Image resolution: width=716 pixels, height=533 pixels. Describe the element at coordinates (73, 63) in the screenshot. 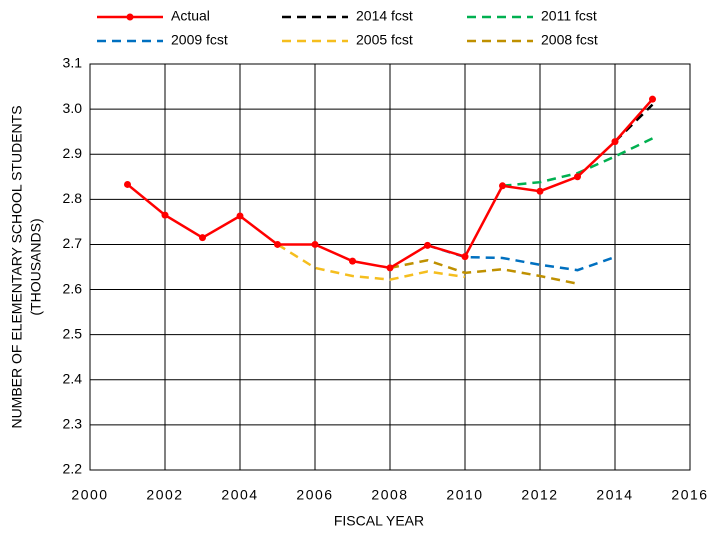

I see `y-tick-label: 3.1` at that location.